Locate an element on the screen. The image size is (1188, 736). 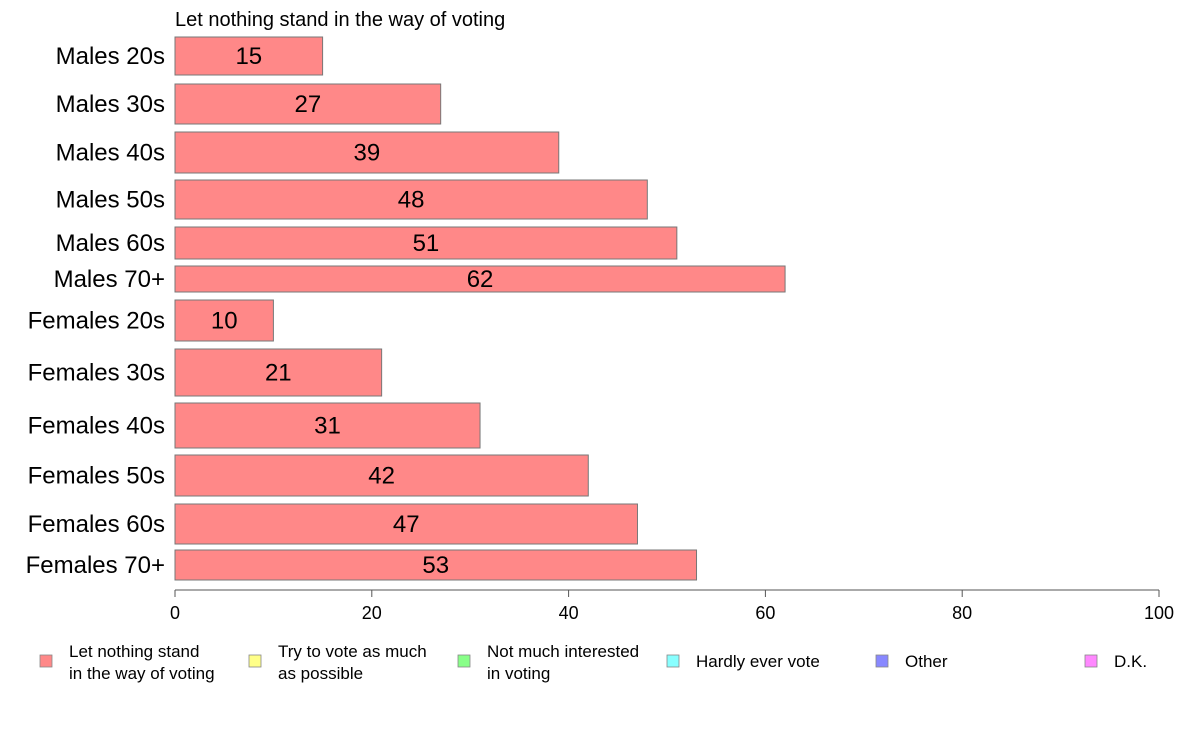
category-label: Males 70+ is located at coordinates (109, 279).